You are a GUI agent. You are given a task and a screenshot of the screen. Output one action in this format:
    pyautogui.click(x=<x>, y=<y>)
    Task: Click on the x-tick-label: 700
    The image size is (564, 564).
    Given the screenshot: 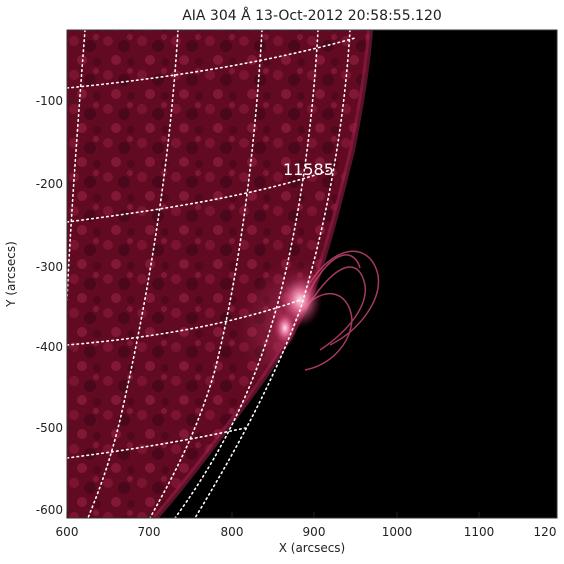 What is the action you would take?
    pyautogui.click(x=149, y=532)
    